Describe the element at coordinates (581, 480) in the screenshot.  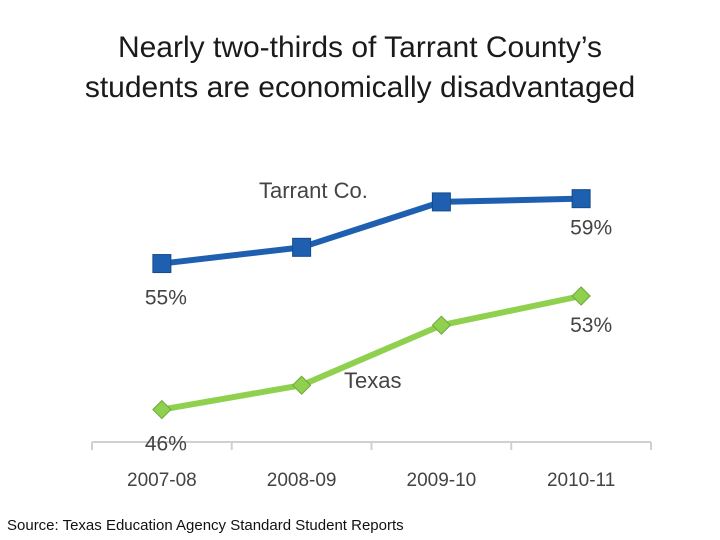
I see `x-tick-label: 2010-11` at that location.